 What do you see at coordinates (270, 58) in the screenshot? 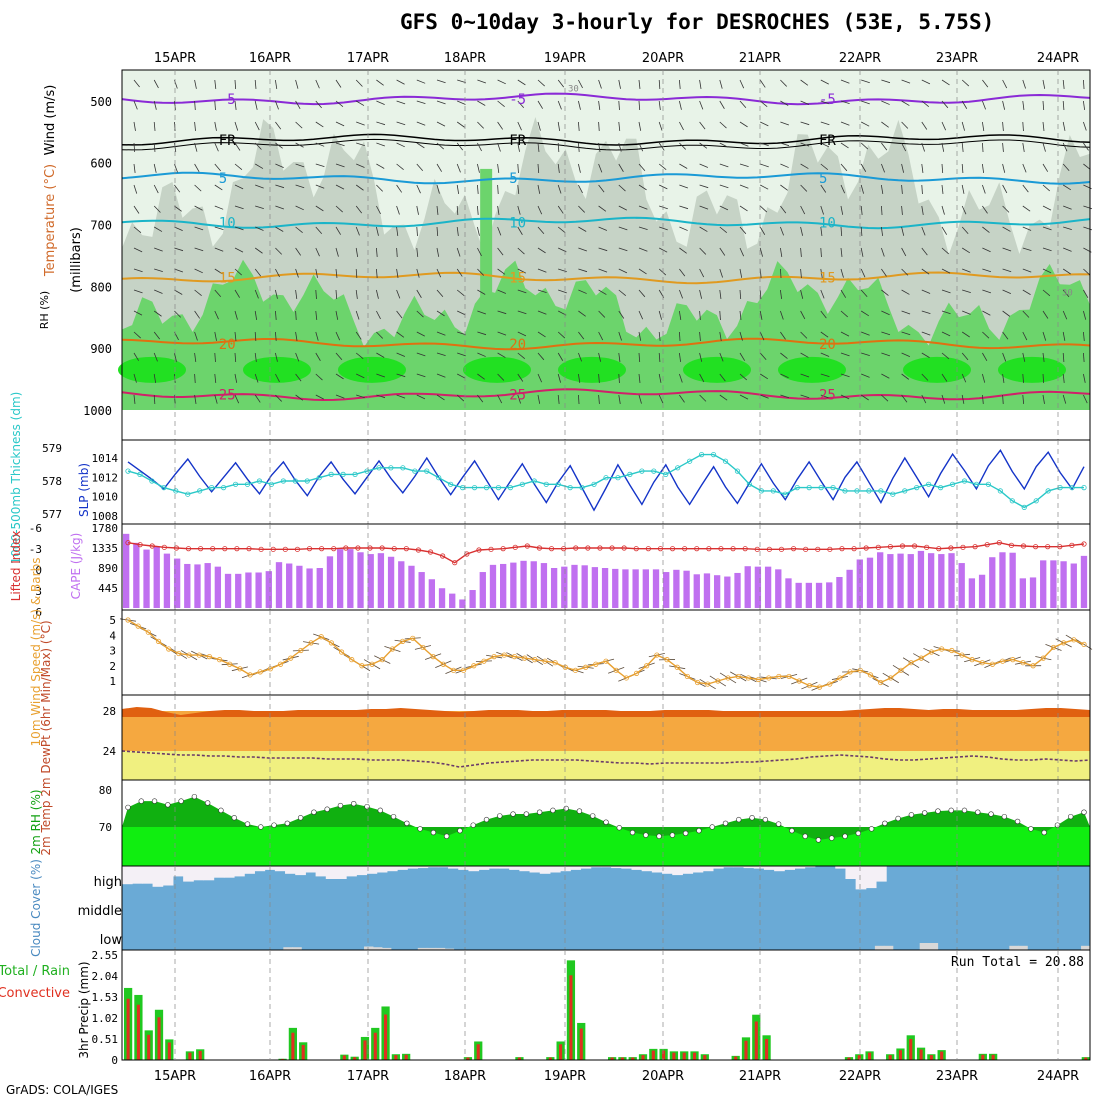
I see `top-date-label: 16APR` at bounding box center [270, 58].